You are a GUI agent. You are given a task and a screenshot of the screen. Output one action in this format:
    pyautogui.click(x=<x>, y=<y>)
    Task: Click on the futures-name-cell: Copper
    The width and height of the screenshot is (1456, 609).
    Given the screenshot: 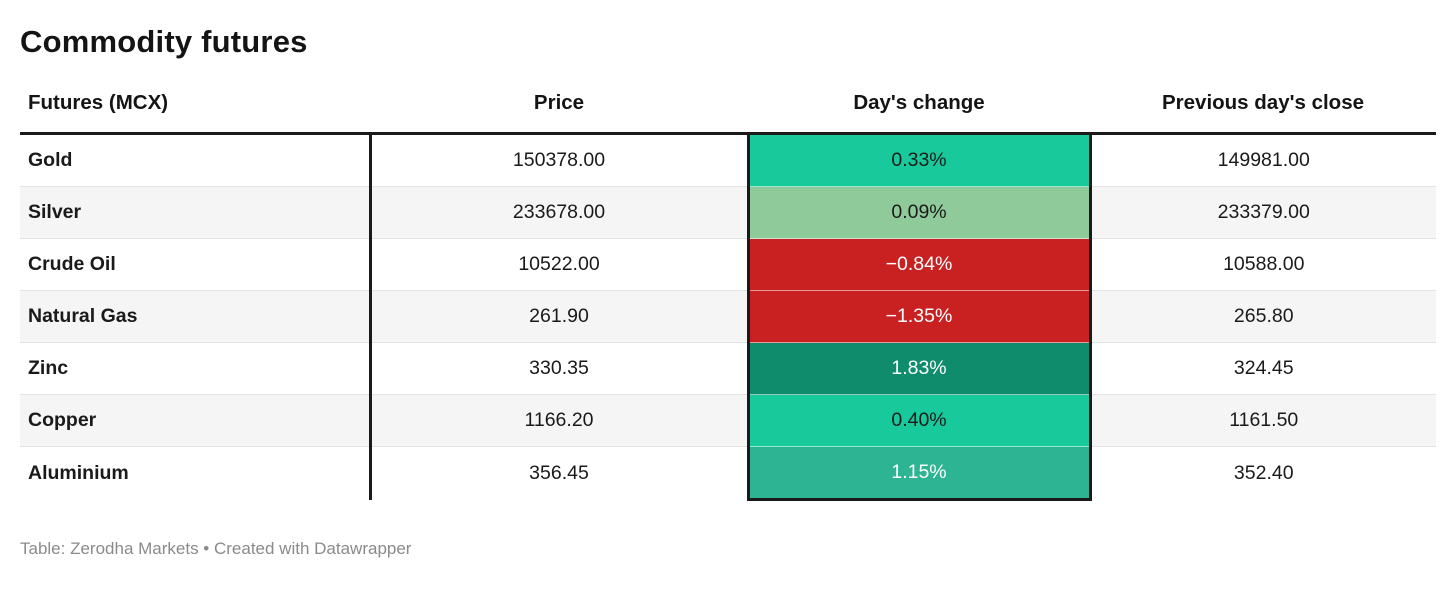 What is the action you would take?
    pyautogui.click(x=196, y=420)
    